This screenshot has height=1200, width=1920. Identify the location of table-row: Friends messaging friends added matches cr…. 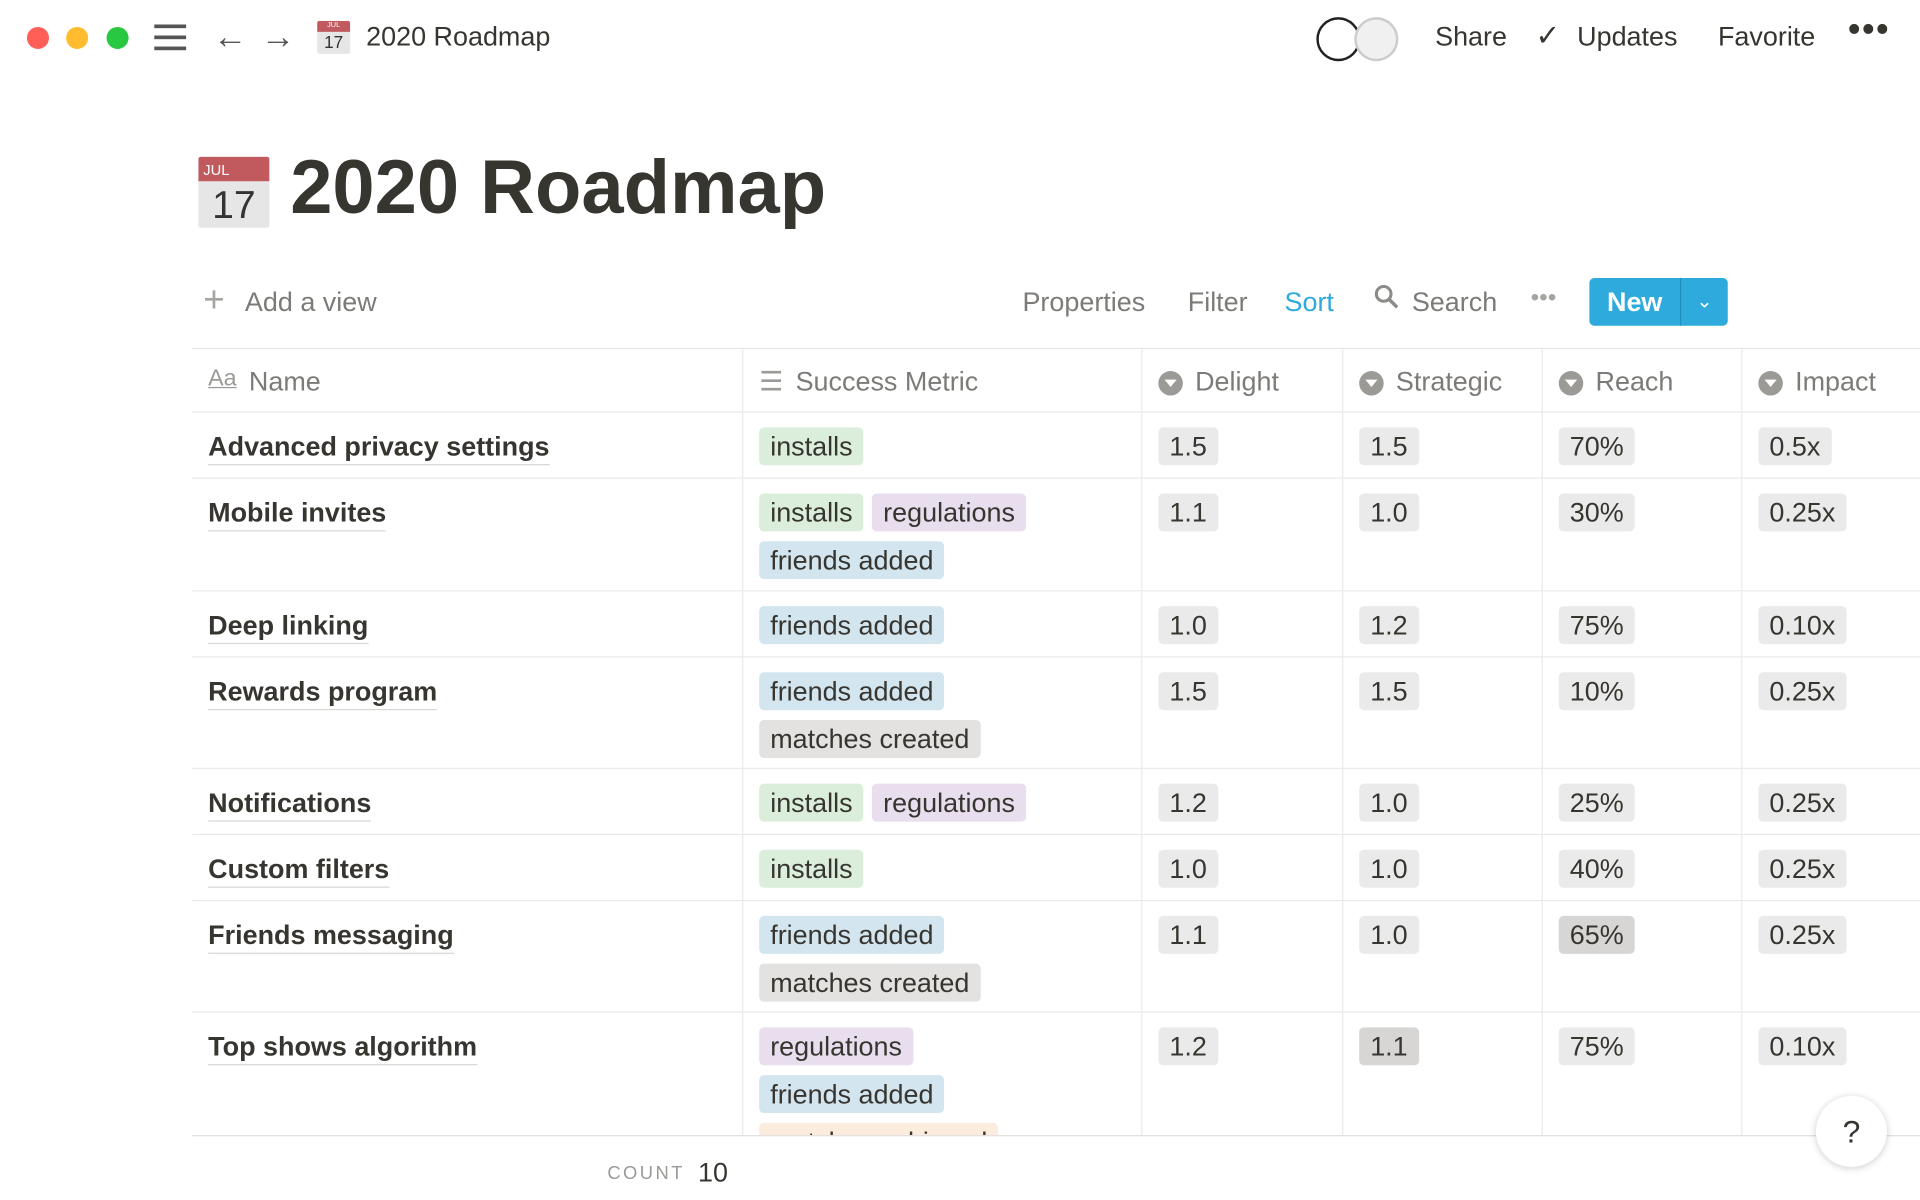
(1056, 957).